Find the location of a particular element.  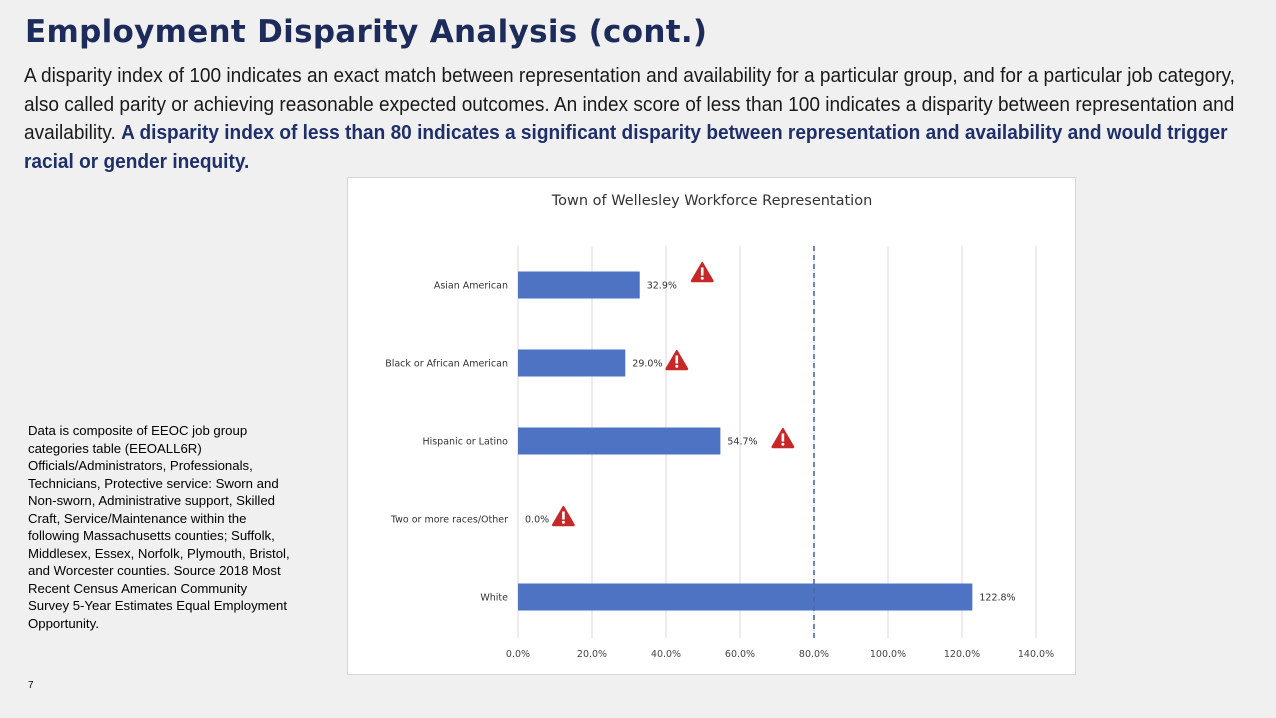

x-tick-label: 140.0% is located at coordinates (1036, 654).